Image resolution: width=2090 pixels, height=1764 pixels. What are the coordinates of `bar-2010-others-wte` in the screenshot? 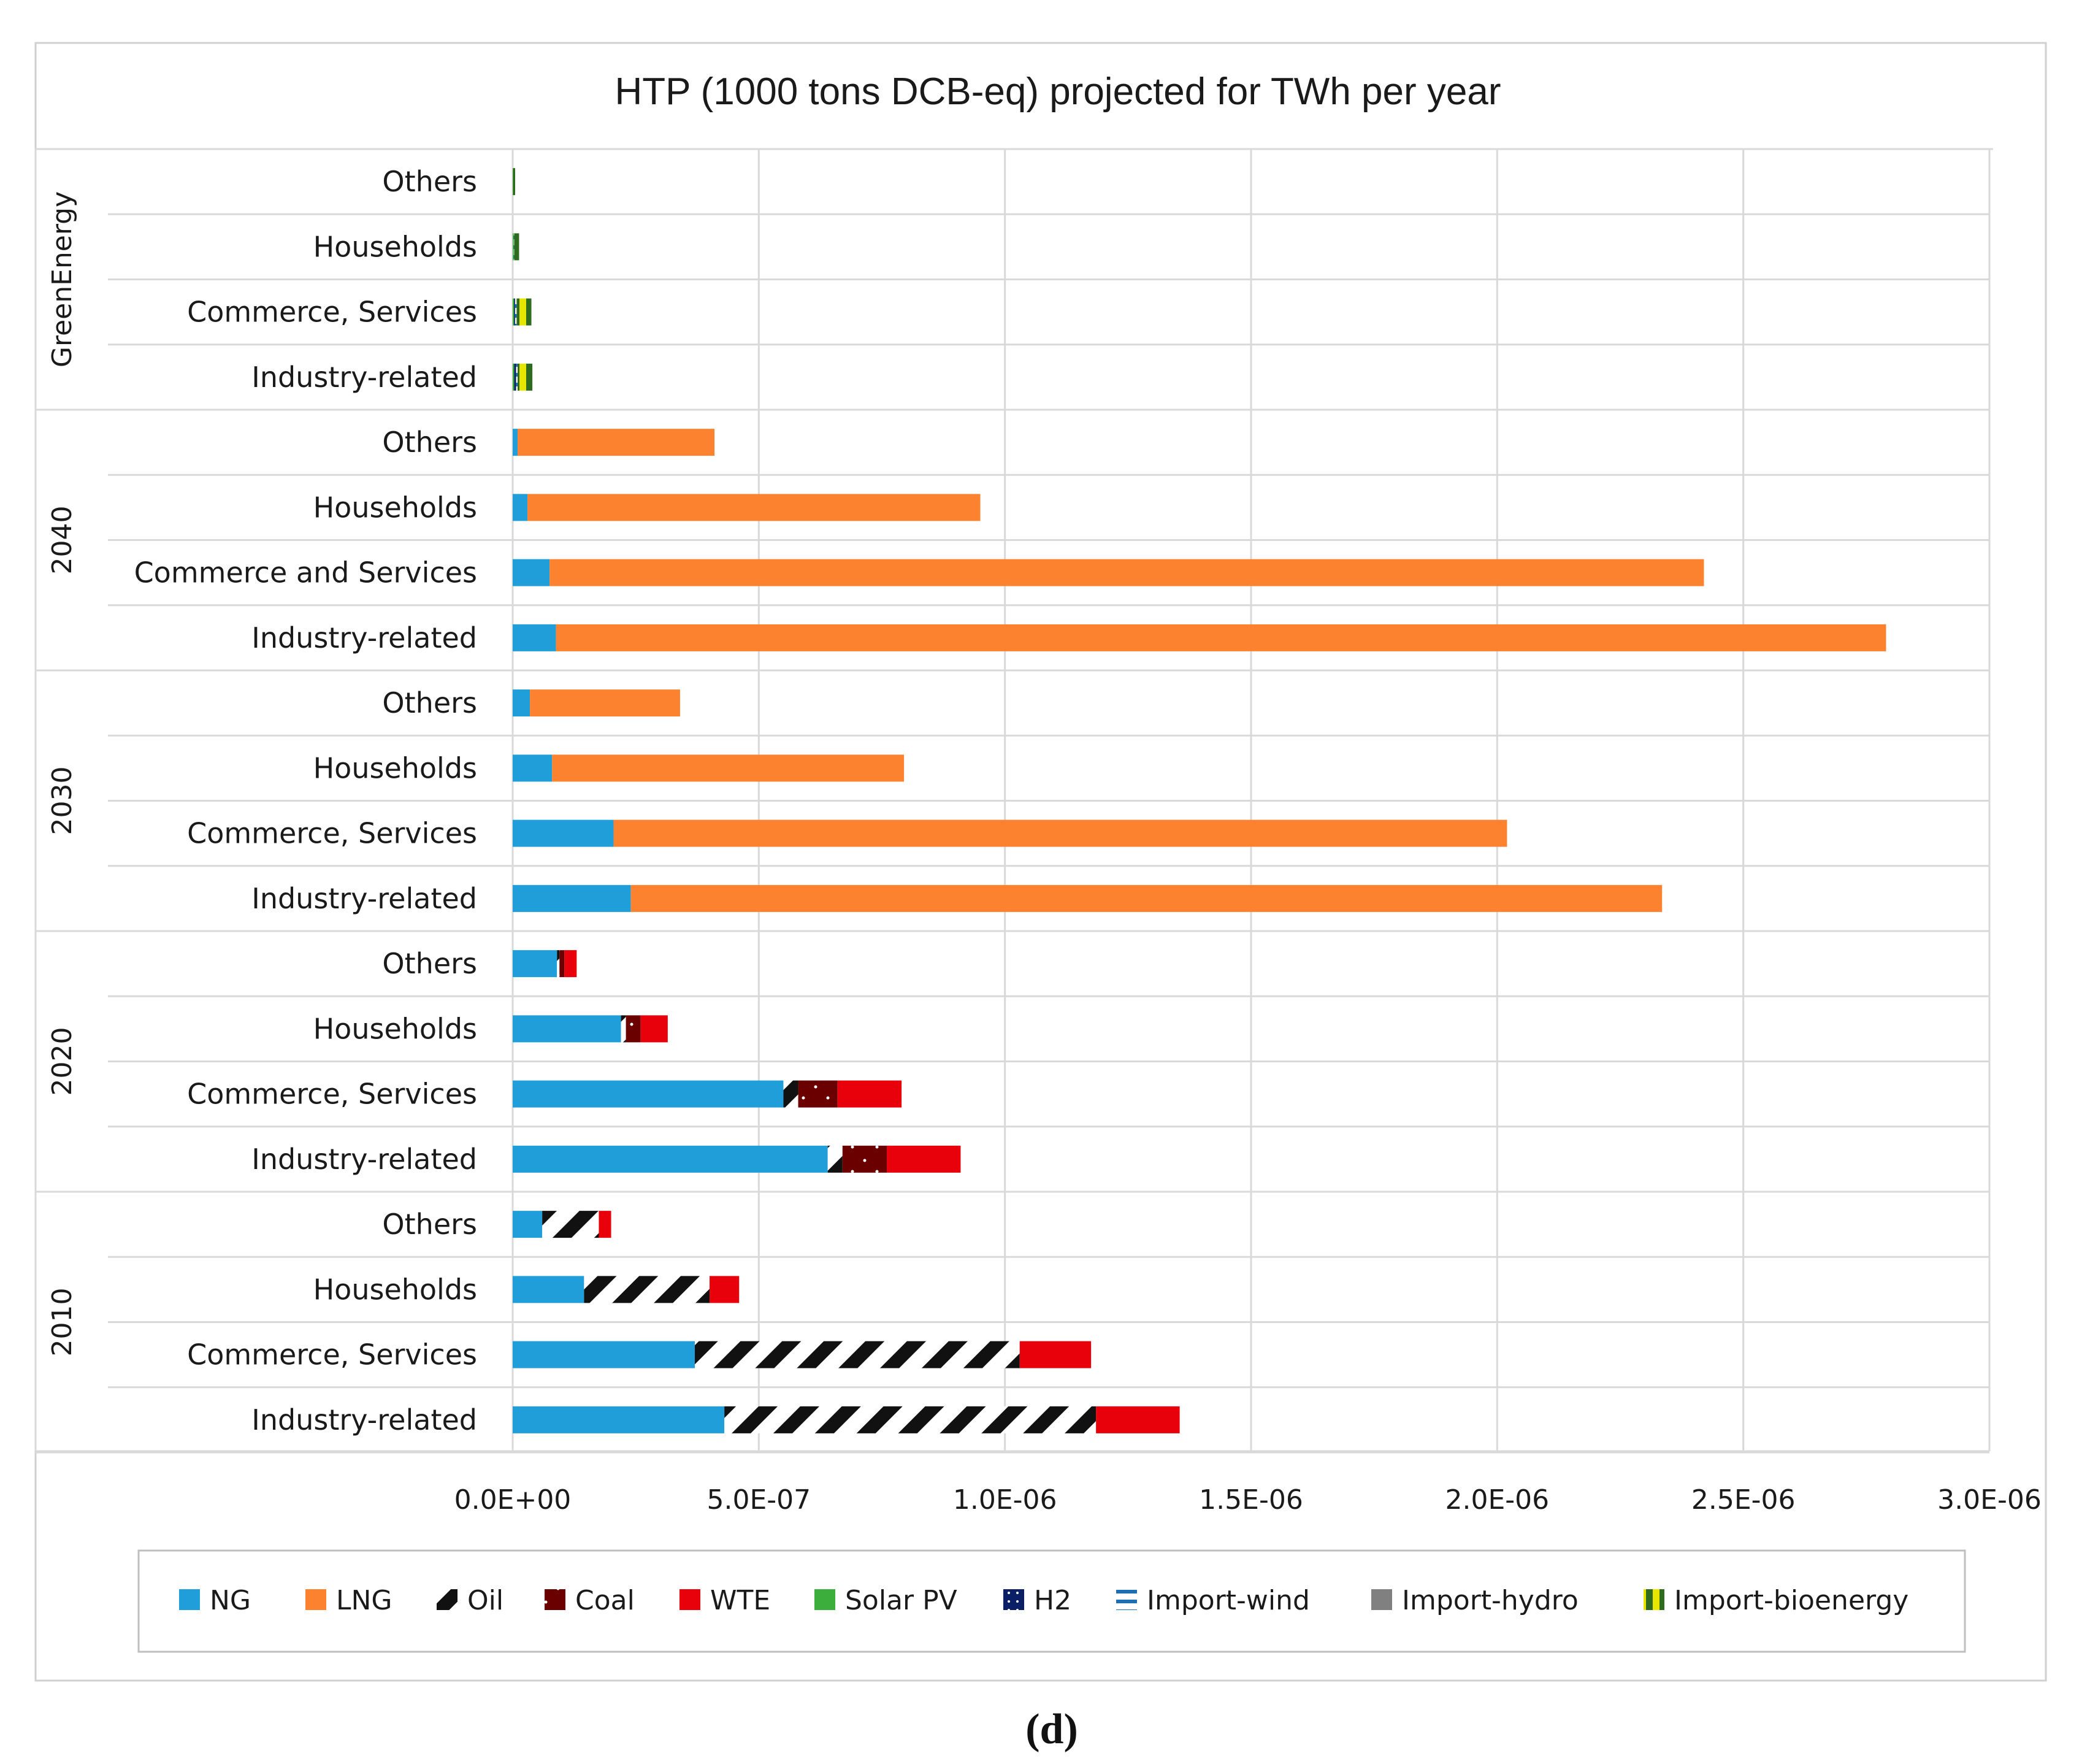 It's located at (605, 1224).